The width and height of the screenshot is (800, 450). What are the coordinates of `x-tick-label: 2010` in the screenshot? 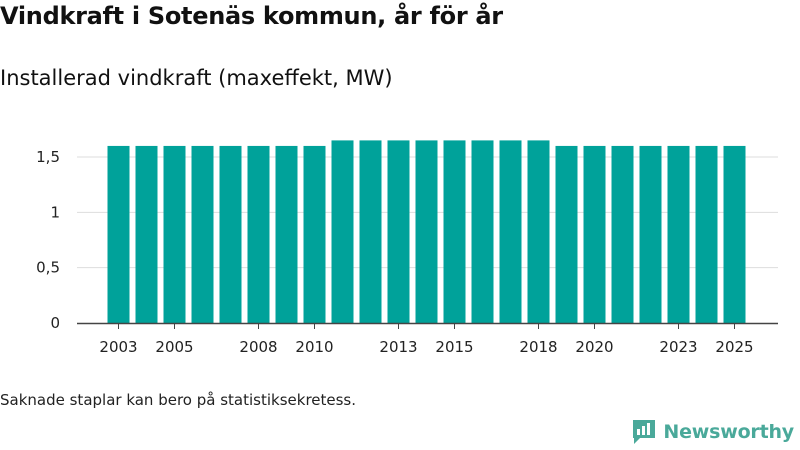 It's located at (314, 347).